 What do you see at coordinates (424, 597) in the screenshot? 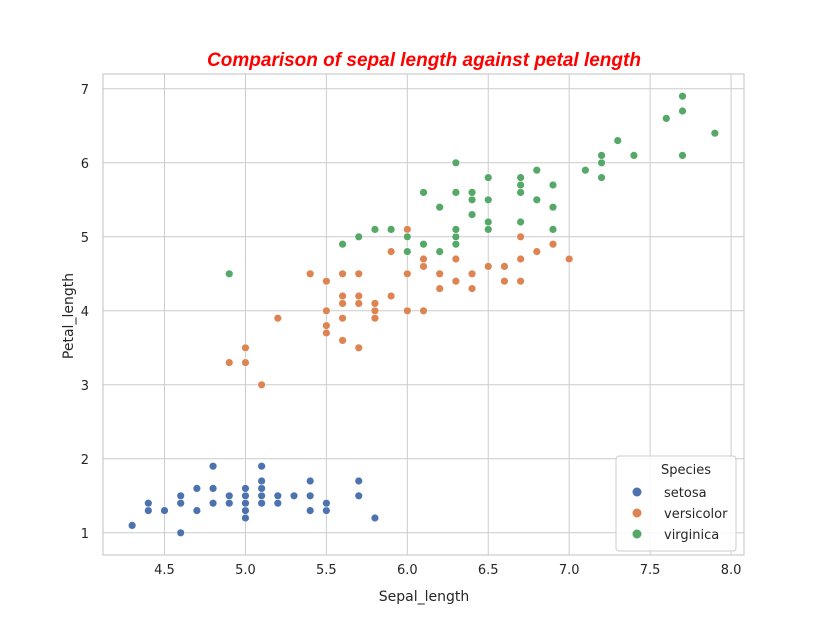
I see `x-axis-label: Sepal_length` at bounding box center [424, 597].